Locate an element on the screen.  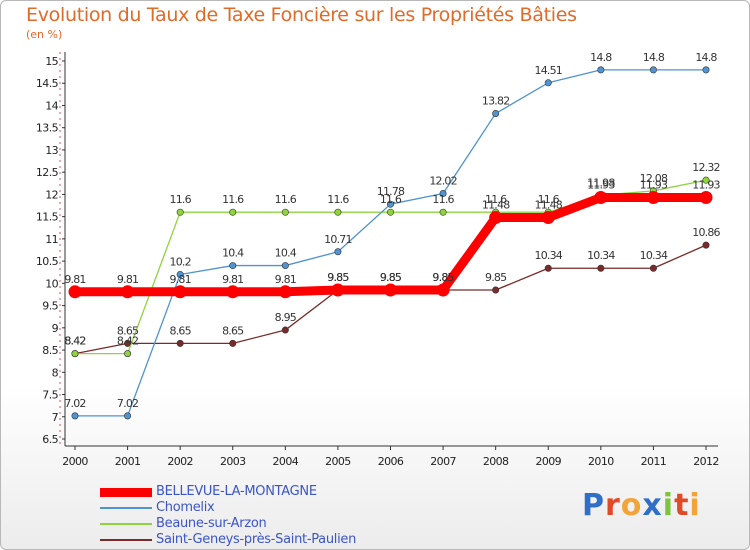
x-tick-label: 2012 is located at coordinates (706, 461).